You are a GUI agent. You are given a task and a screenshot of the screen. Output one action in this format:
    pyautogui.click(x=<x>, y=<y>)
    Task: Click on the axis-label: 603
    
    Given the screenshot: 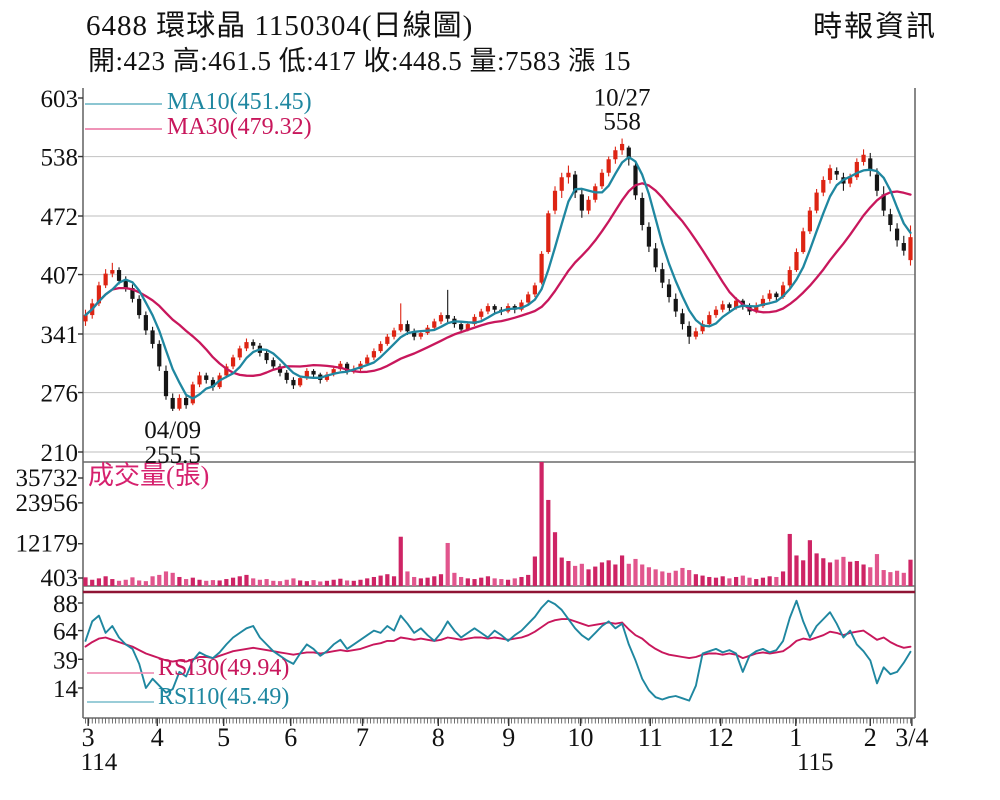 What is the action you would take?
    pyautogui.click(x=60, y=99)
    